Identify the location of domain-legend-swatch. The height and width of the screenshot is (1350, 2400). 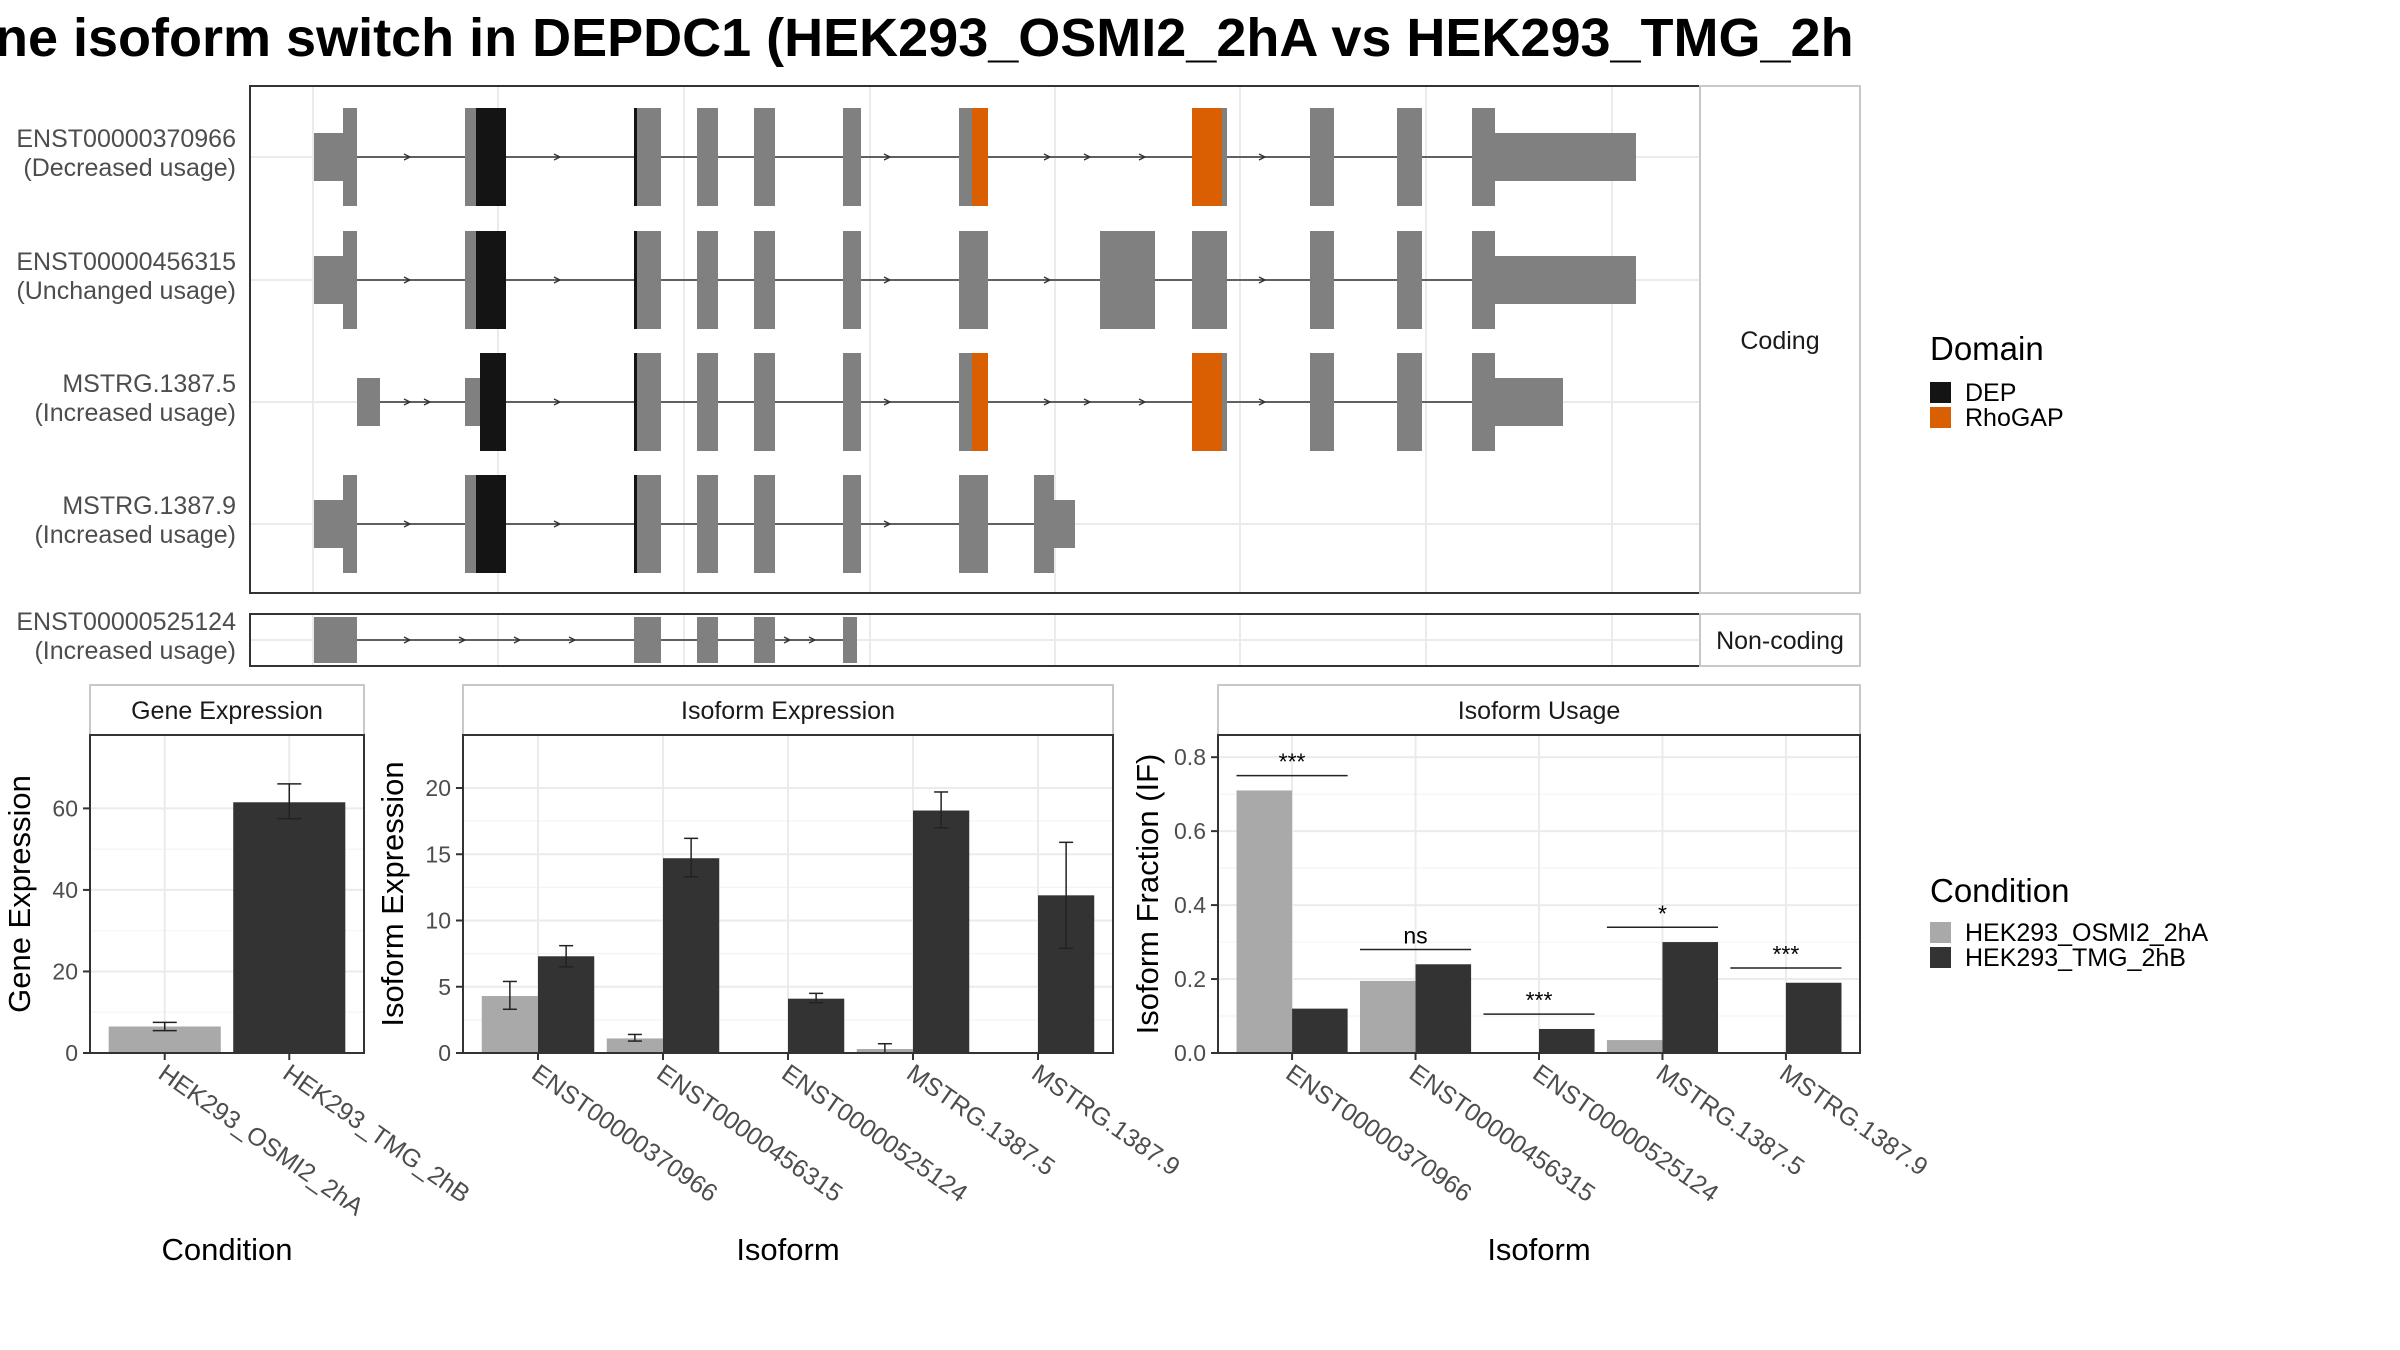
(1940, 417).